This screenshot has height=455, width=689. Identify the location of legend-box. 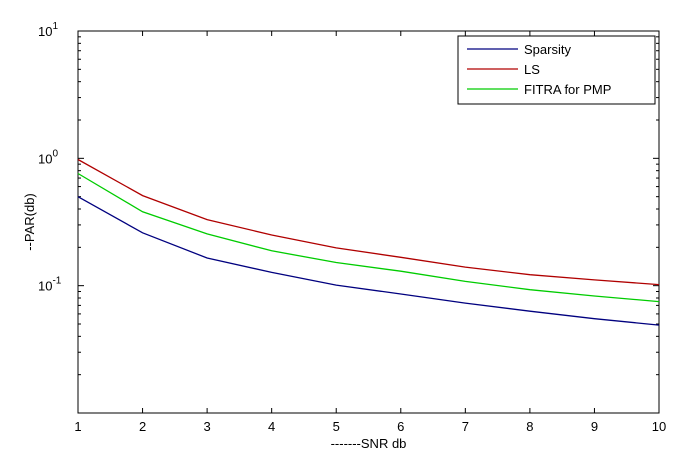
(556, 70).